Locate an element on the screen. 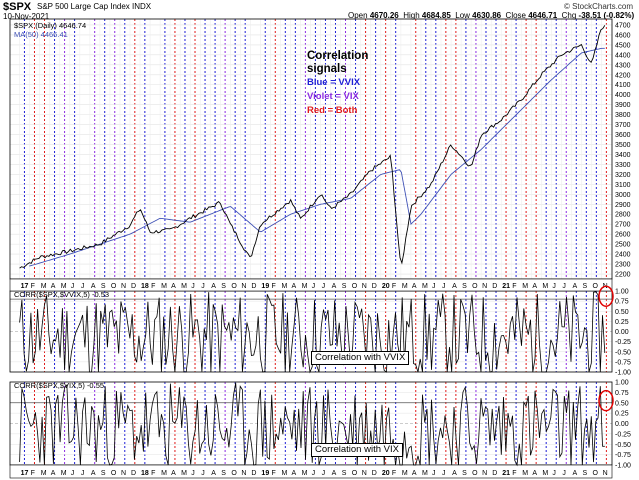 This screenshot has height=480, width=639. price-y-tick: 3500 is located at coordinates (623, 145).